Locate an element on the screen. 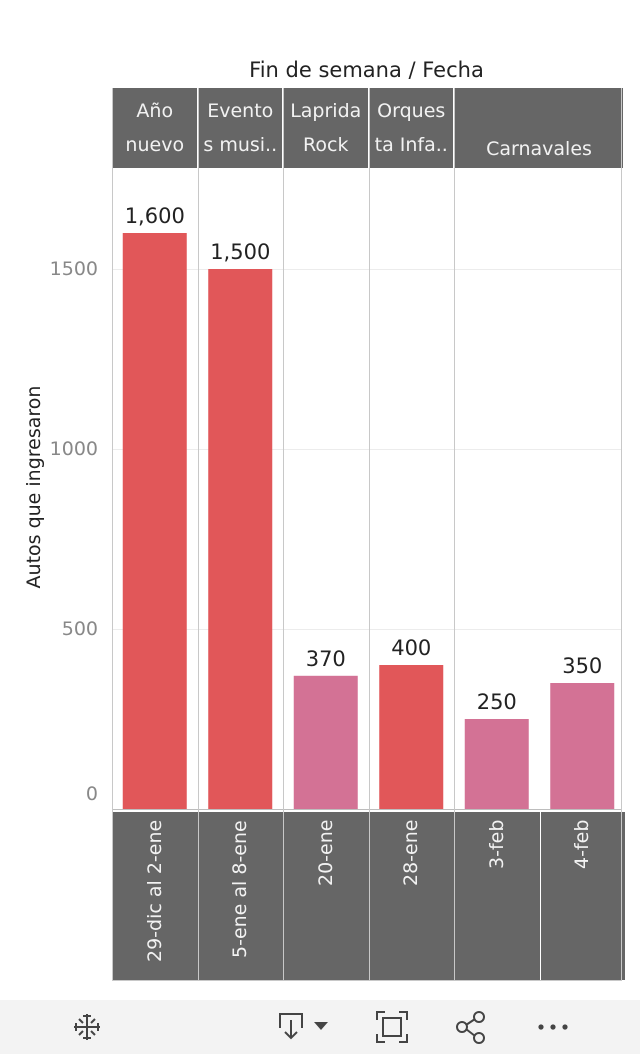 This screenshot has height=1054, width=640. panel-header-1: Evento s musi.. is located at coordinates (240, 128).